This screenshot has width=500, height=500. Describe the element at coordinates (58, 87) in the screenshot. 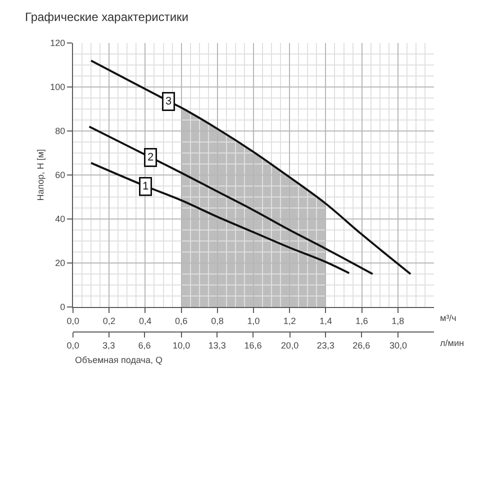

I see `y-tick-label: 100` at that location.